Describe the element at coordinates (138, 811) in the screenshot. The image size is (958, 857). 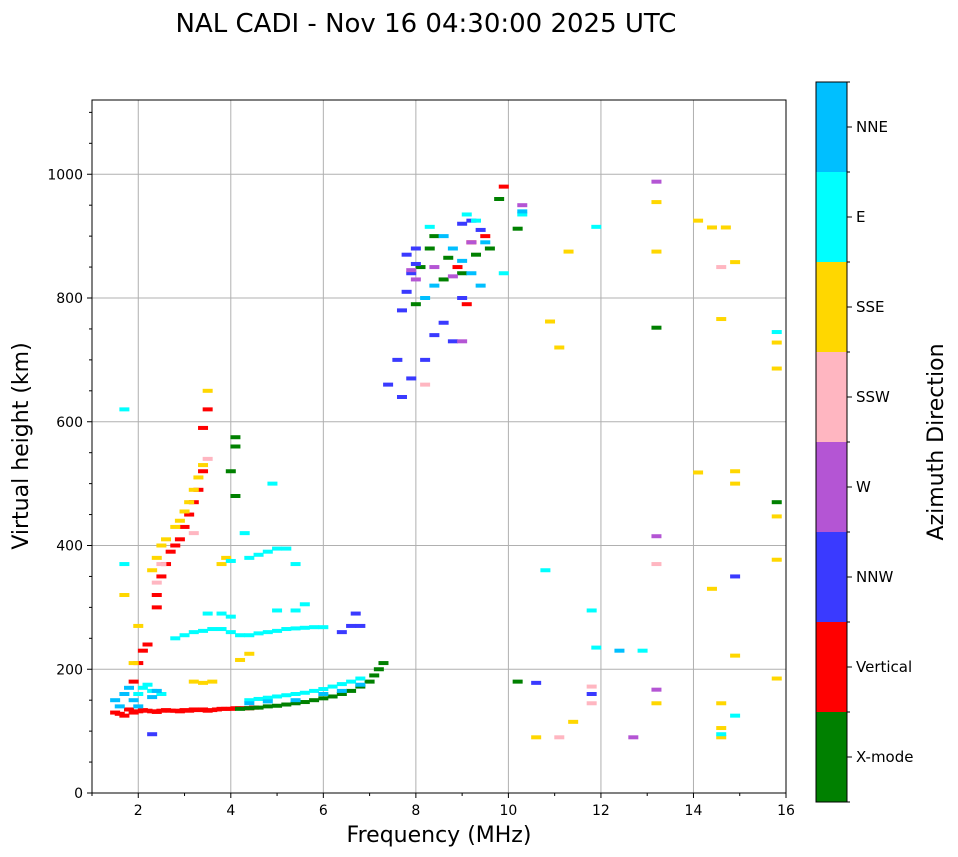
I see `x-tick-label: 2` at that location.